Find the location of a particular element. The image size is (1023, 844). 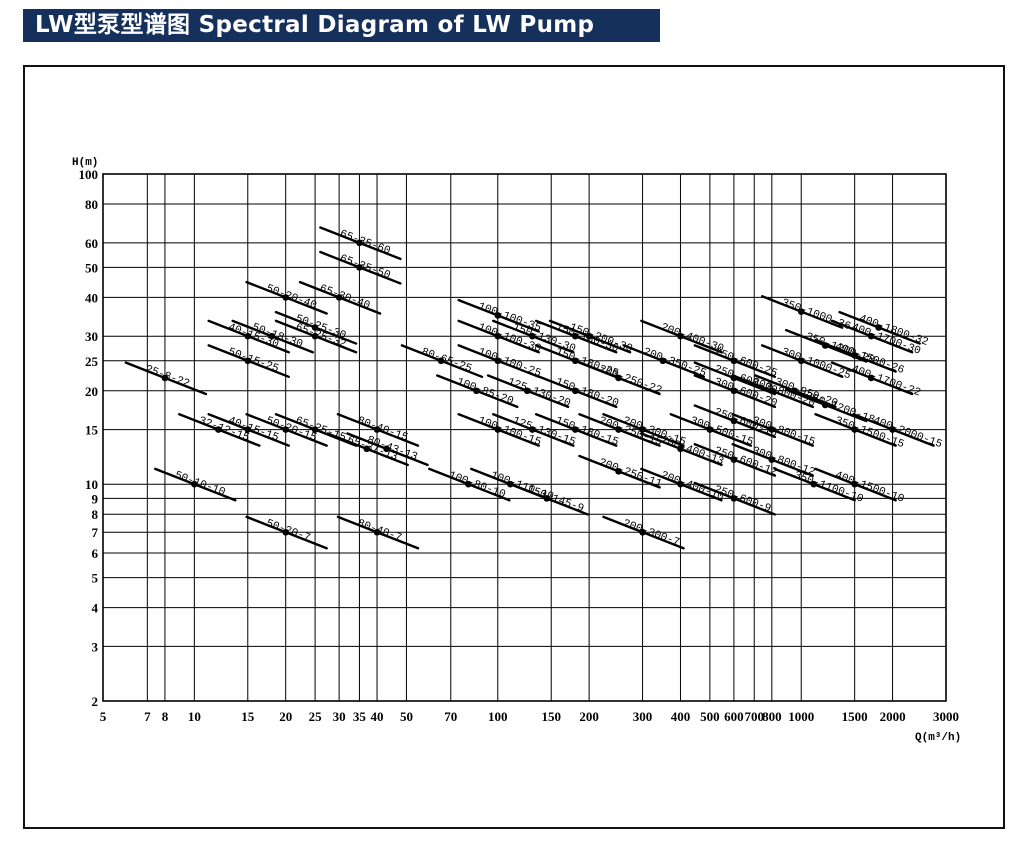

y-tick-label: 25 is located at coordinates (92, 361).